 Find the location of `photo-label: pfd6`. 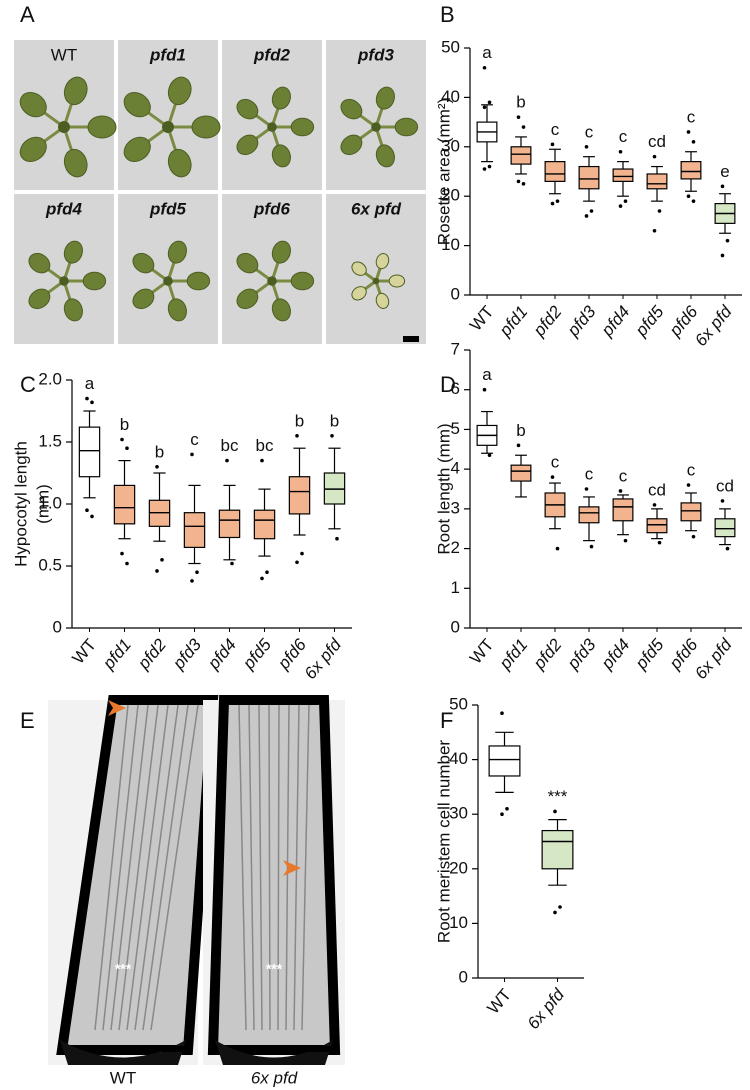

photo-label: pfd6 is located at coordinates (271, 208).